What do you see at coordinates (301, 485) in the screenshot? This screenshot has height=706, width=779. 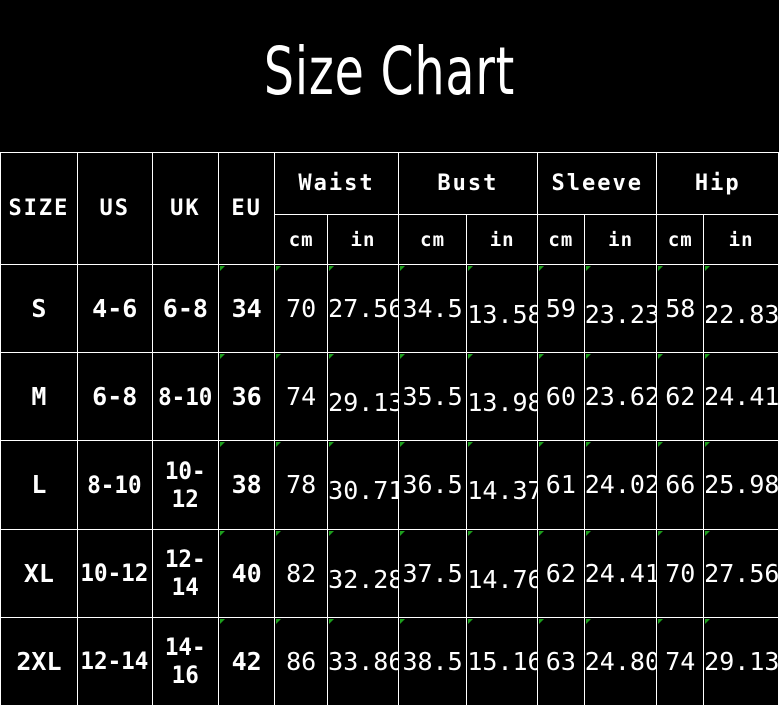 I see `cell-waist-cm: 78` at bounding box center [301, 485].